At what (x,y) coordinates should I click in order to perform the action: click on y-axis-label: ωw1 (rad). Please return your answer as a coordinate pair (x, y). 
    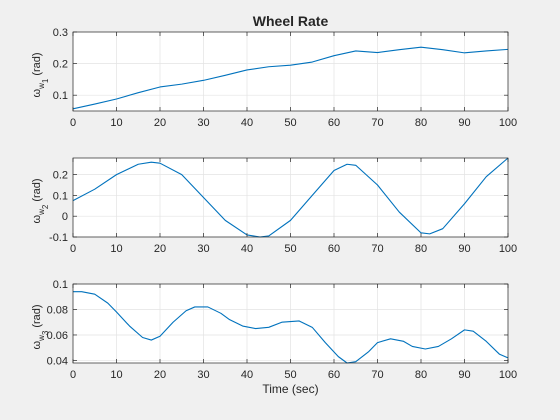
    Looking at the image, I should click on (40, 74).